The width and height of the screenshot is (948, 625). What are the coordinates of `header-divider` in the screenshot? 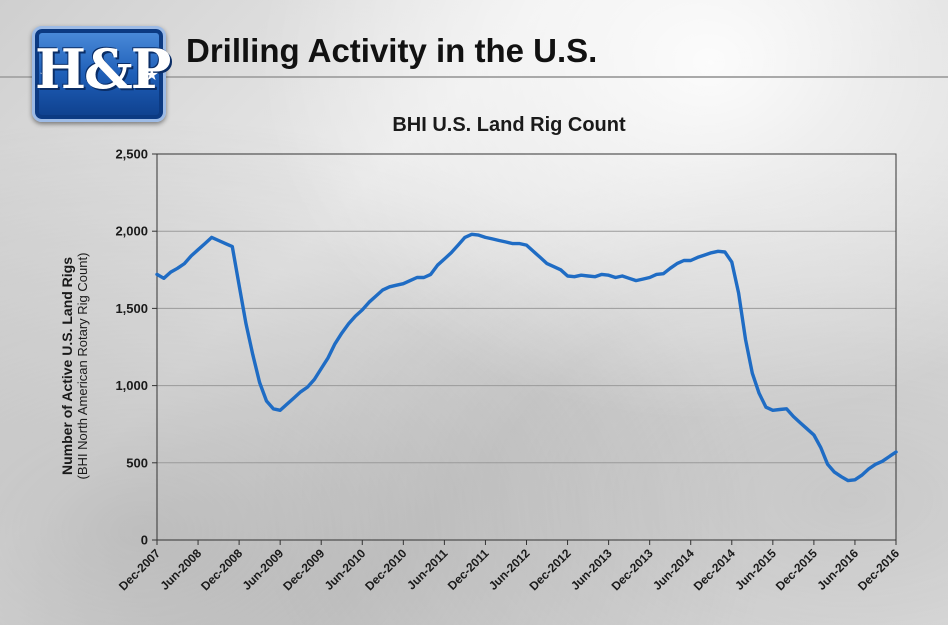 It's located at (474, 77).